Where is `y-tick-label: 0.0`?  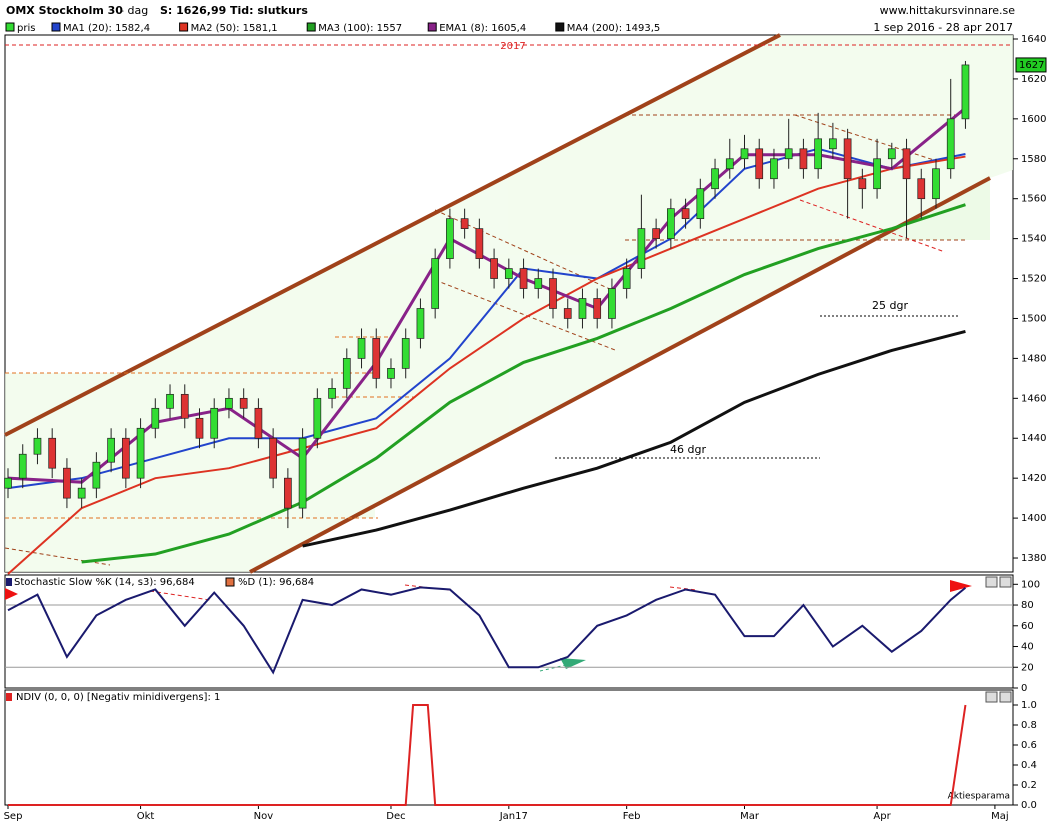 y-tick-label: 0.0 is located at coordinates (1029, 805).